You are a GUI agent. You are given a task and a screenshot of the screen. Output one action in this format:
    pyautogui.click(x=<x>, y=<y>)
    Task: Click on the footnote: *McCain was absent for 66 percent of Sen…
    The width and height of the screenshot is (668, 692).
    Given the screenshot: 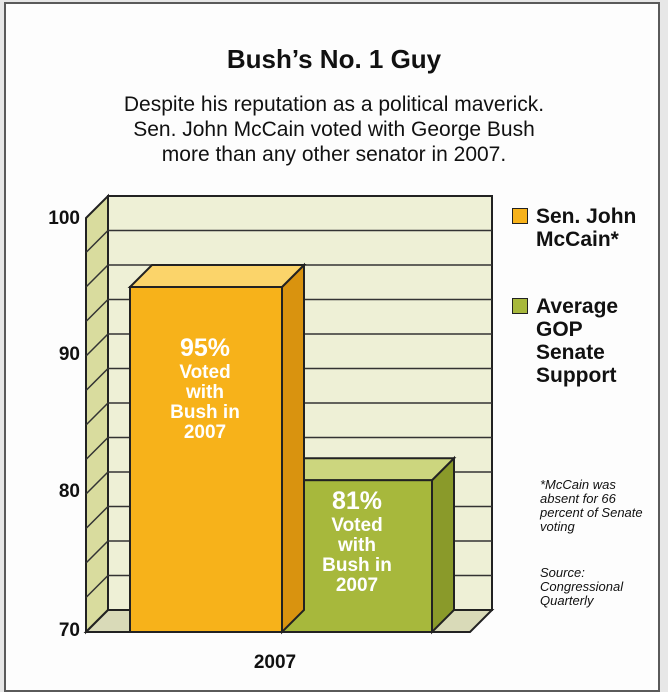 What is the action you would take?
    pyautogui.click(x=591, y=505)
    